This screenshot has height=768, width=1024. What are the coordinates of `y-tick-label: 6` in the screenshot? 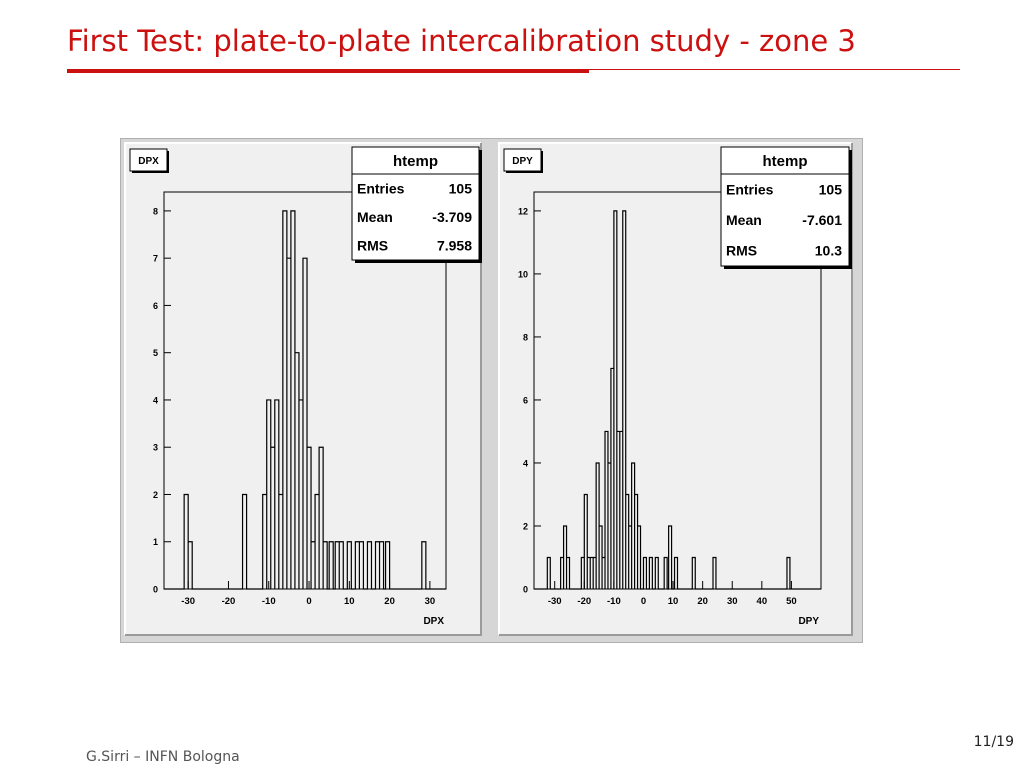 It's located at (525, 400).